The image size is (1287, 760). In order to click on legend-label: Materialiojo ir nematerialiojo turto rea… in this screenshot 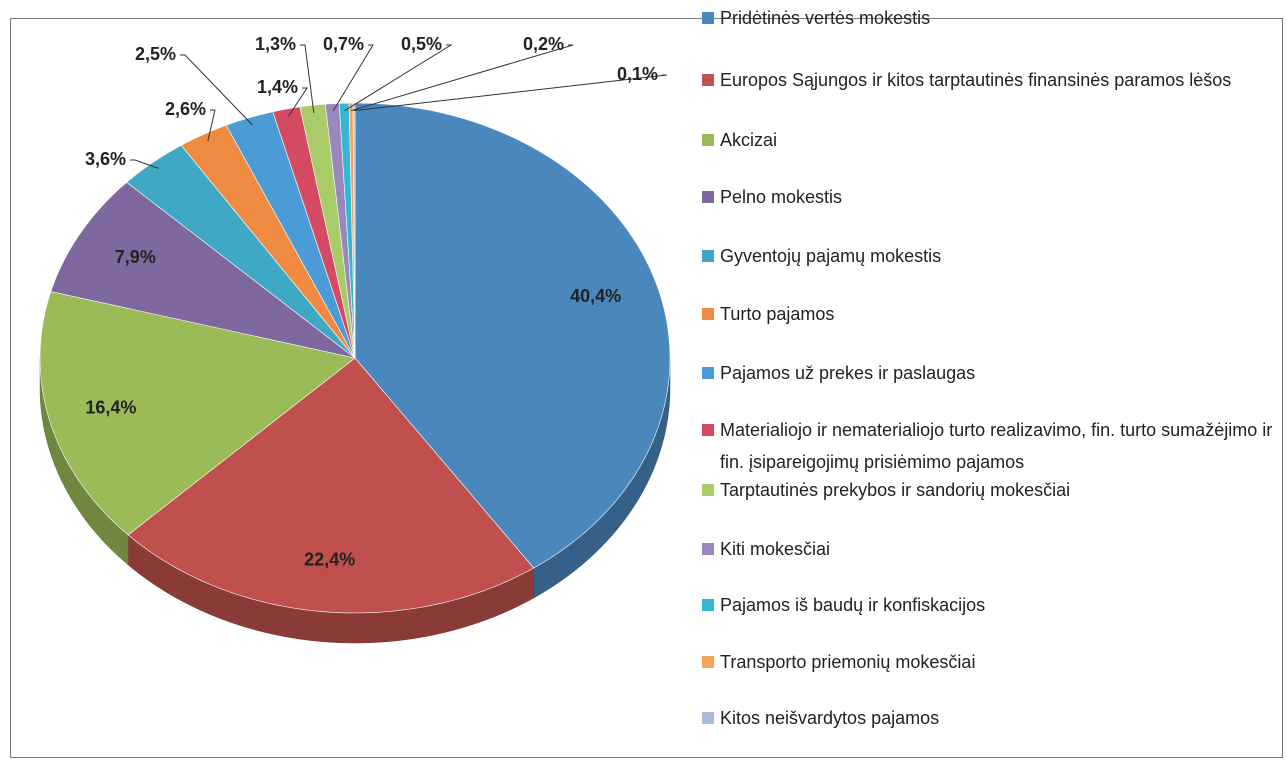, I will do `click(996, 446)`.